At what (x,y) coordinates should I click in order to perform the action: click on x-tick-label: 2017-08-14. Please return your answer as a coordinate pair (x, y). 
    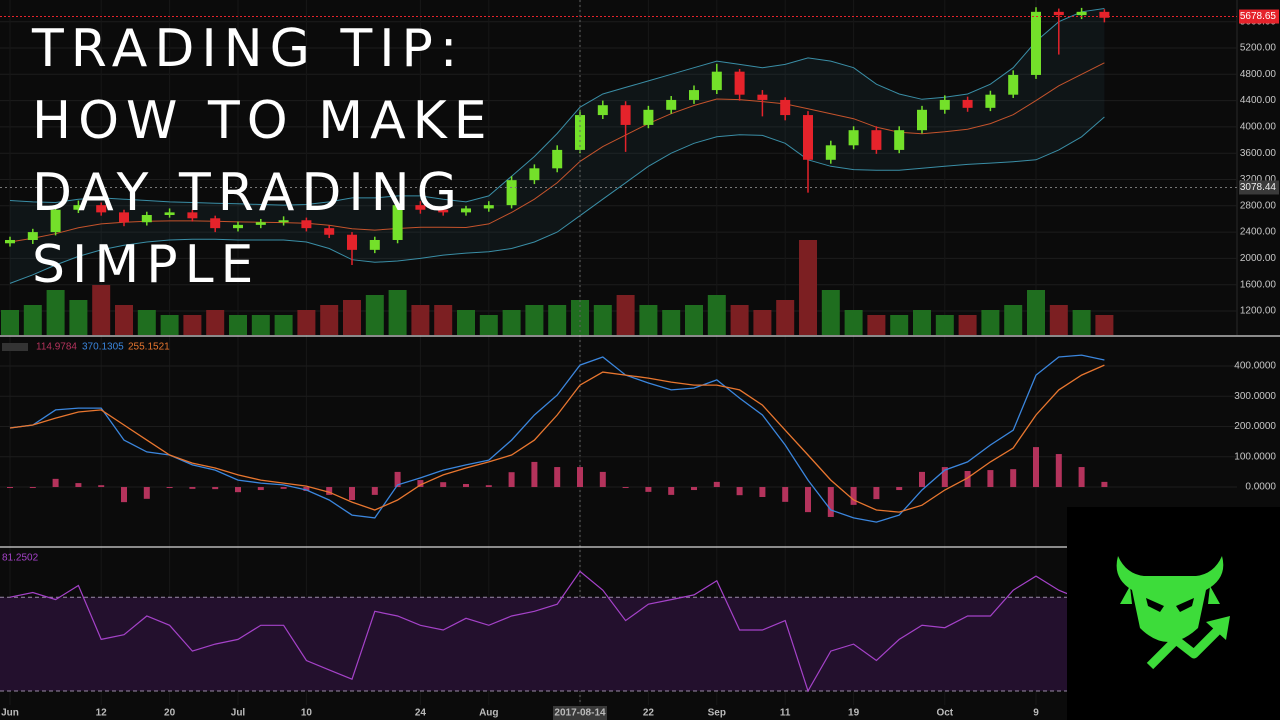
    Looking at the image, I should click on (580, 713).